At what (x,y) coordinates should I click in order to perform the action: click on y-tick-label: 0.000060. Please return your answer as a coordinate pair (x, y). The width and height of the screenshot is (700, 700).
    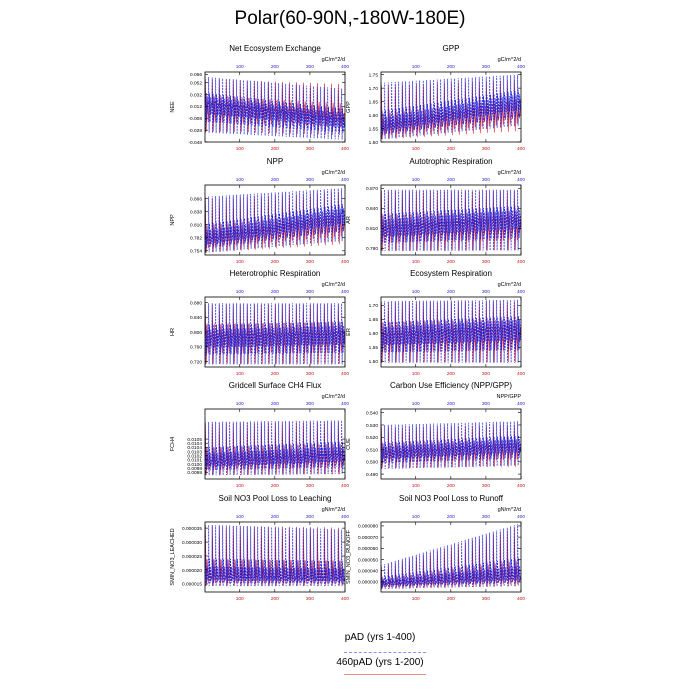
    Looking at the image, I should click on (368, 549).